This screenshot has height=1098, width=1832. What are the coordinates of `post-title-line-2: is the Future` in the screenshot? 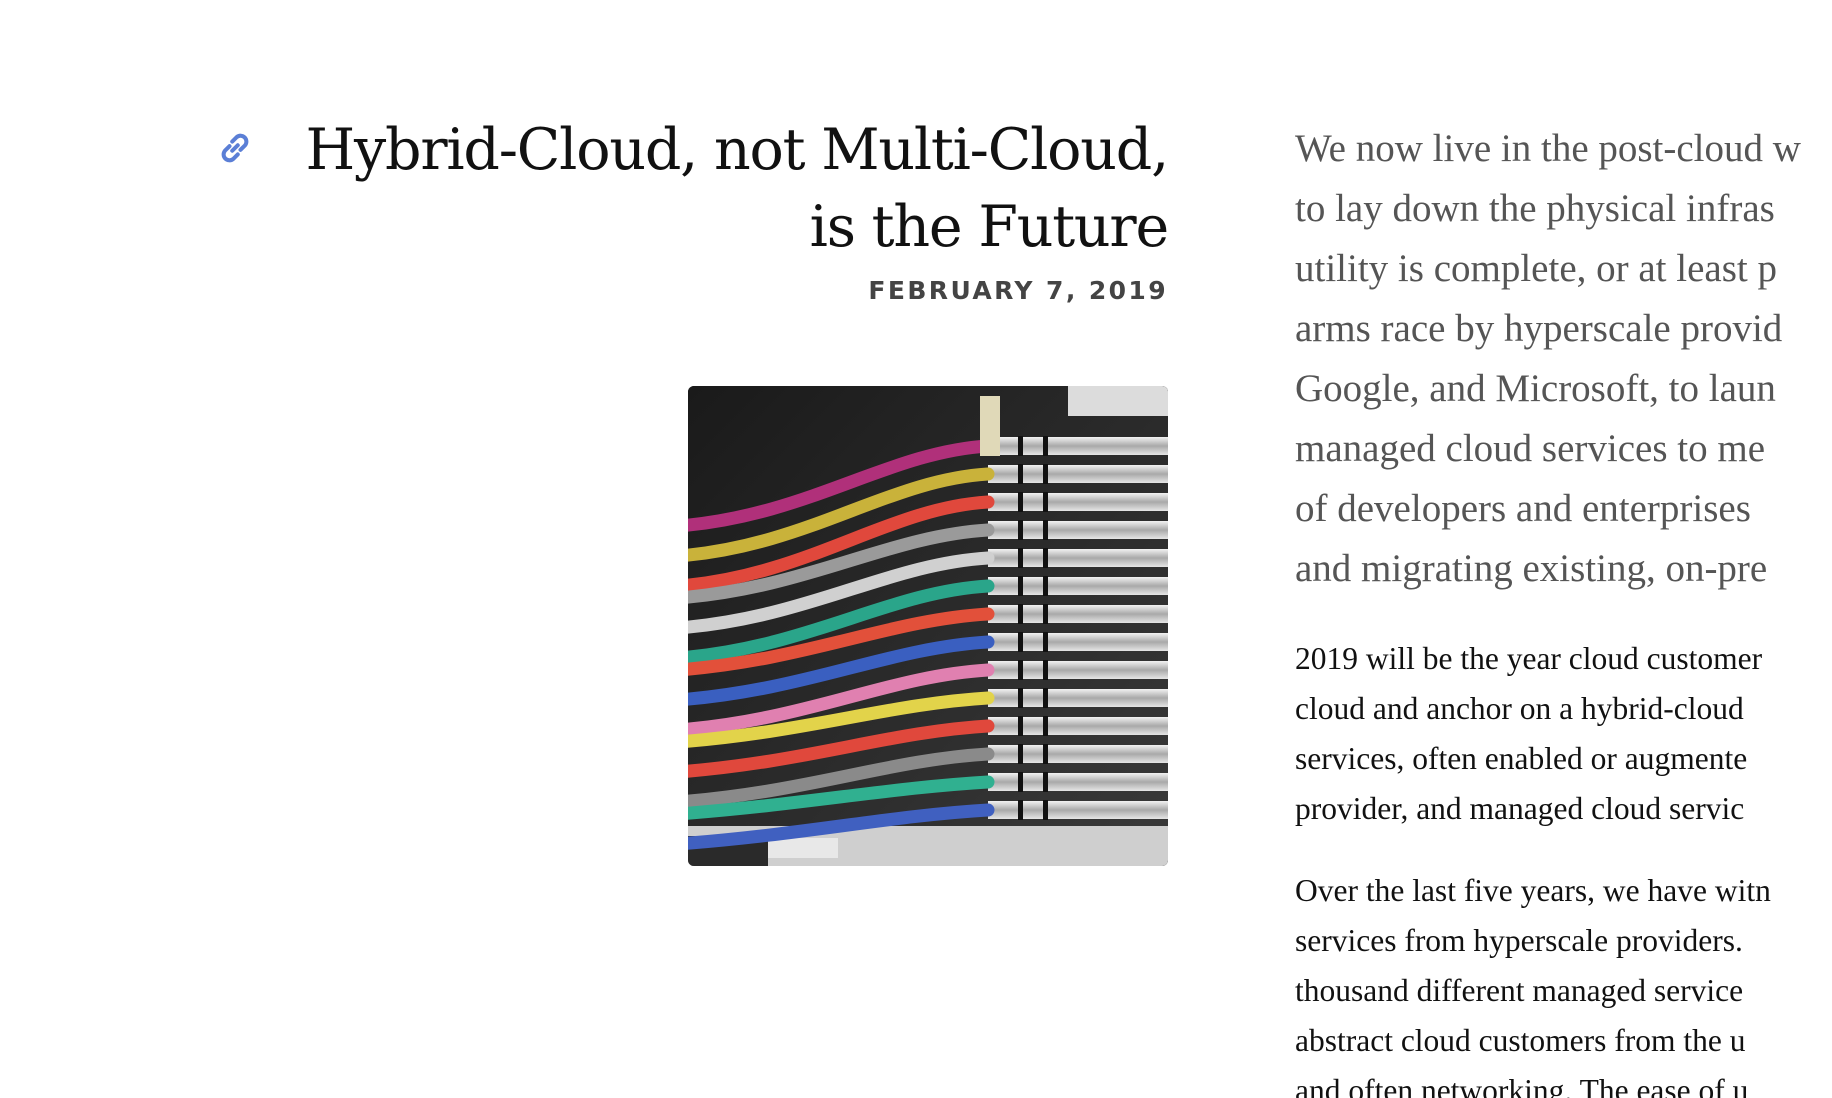 It's located at (989, 227).